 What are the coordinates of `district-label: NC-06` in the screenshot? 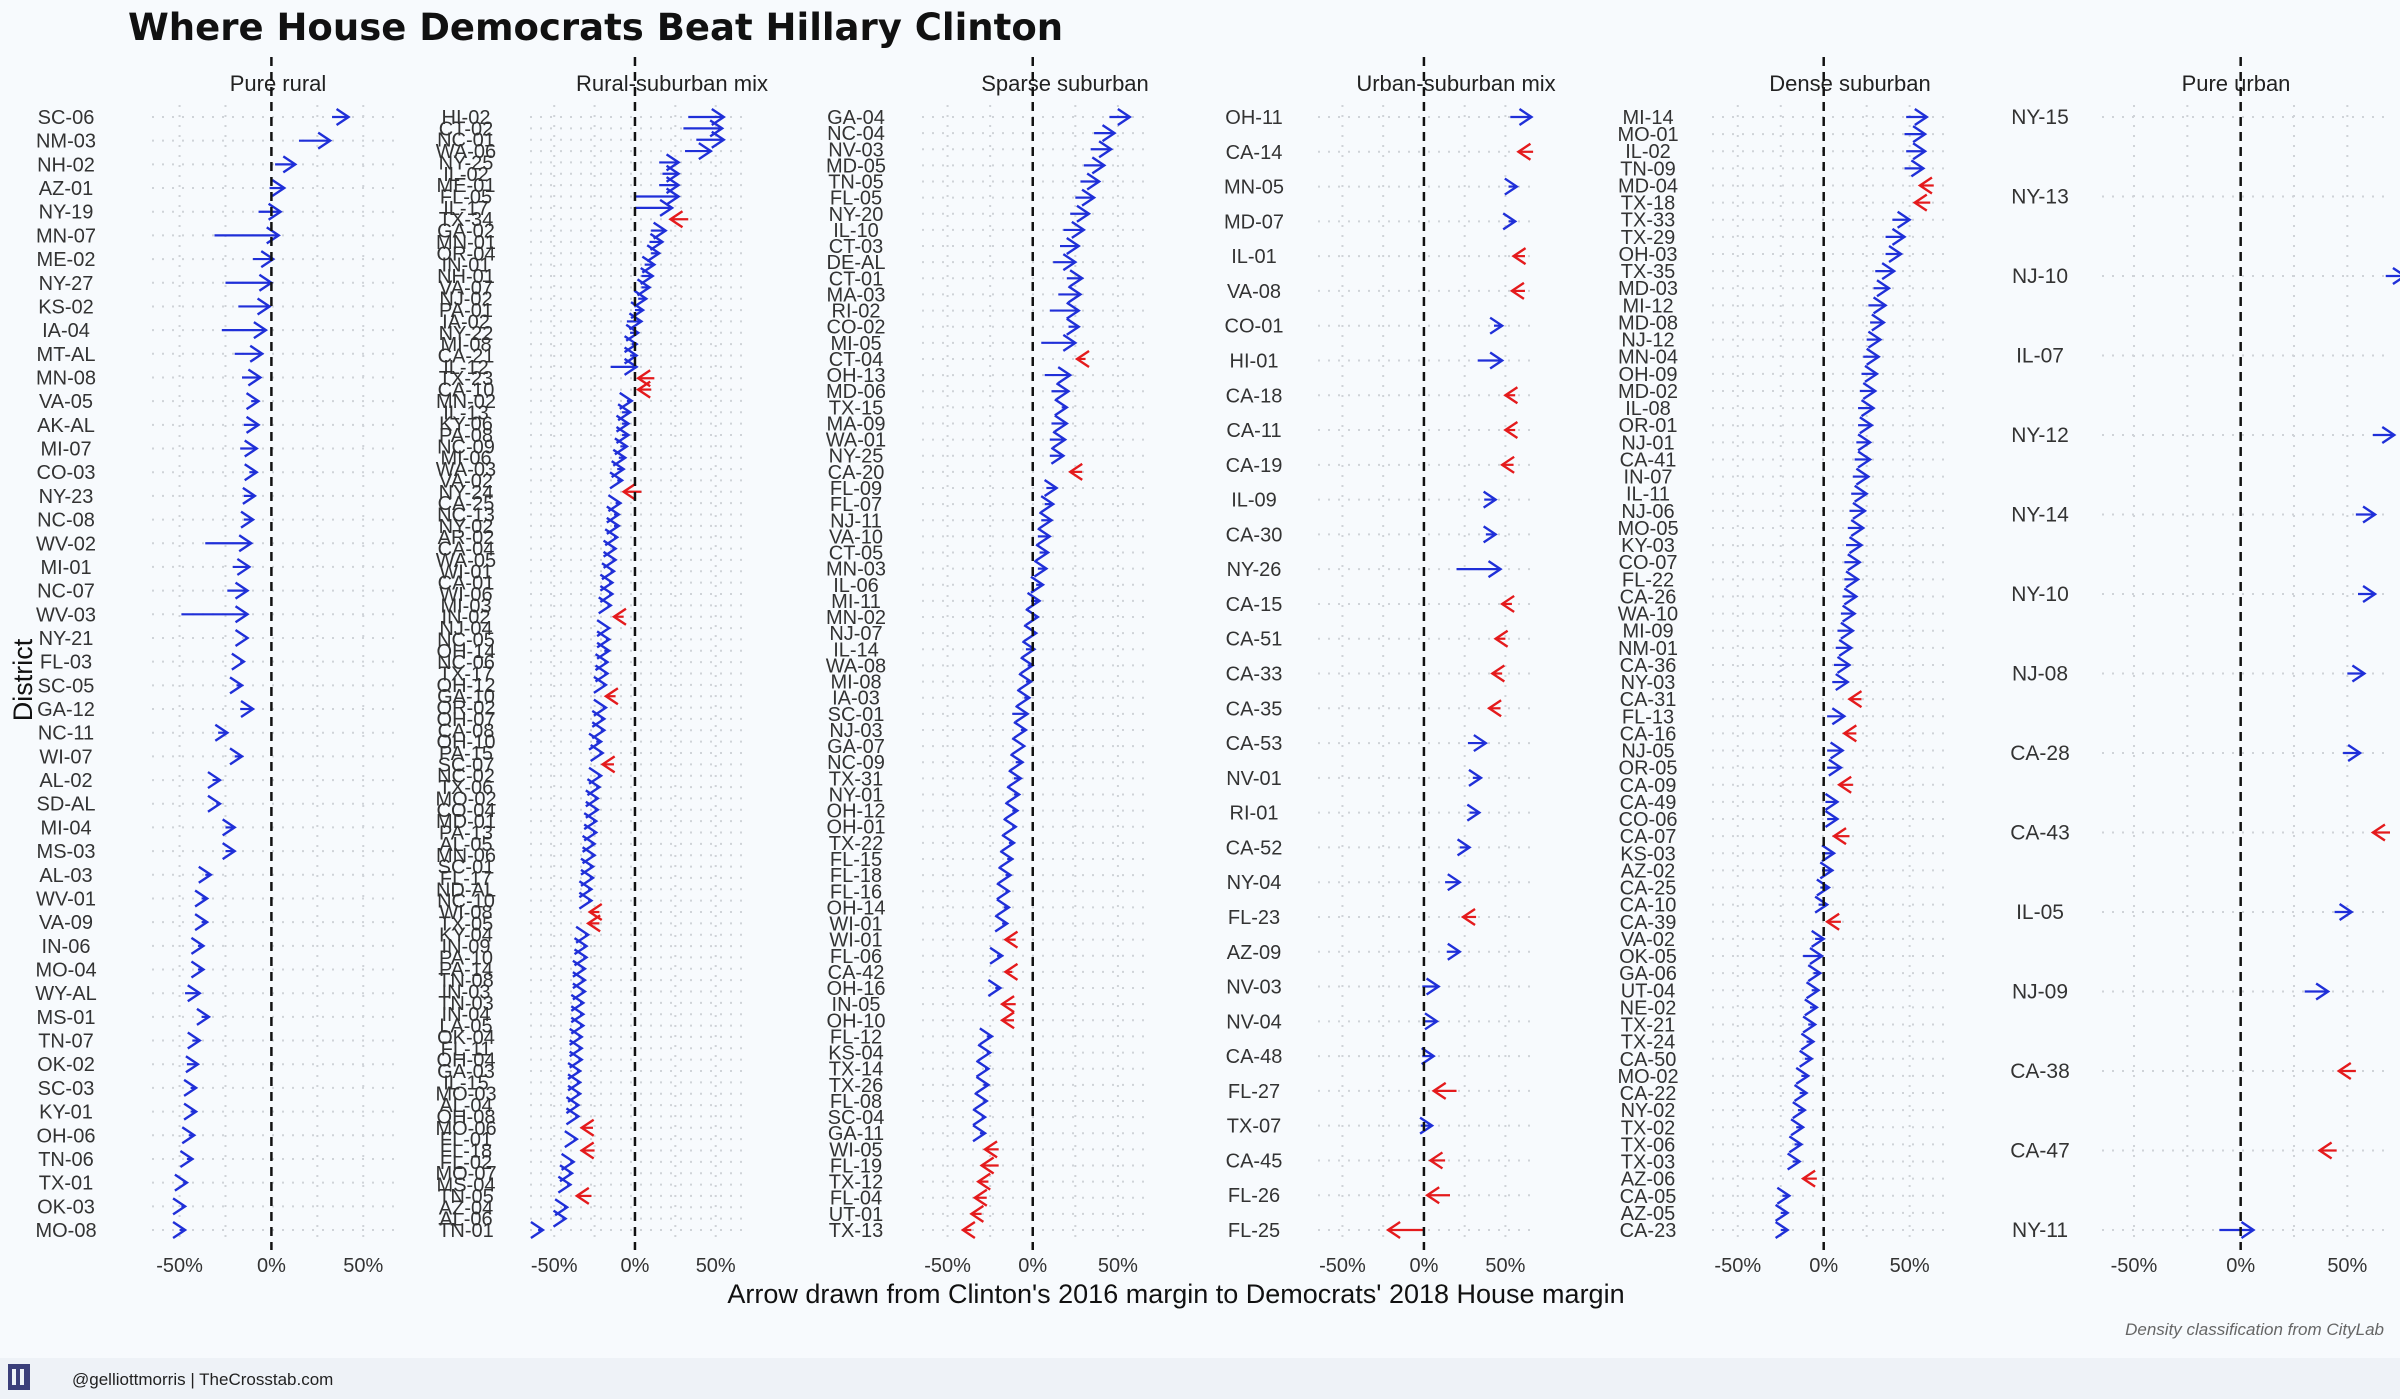 It's located at (466, 663).